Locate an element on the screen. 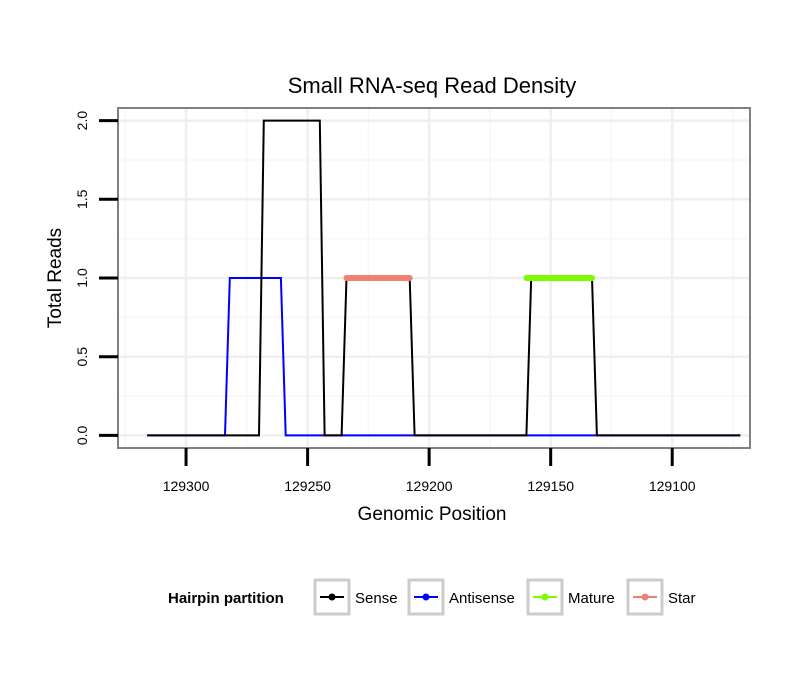 The width and height of the screenshot is (810, 690). x-axis-title: Genomic Position is located at coordinates (432, 514).